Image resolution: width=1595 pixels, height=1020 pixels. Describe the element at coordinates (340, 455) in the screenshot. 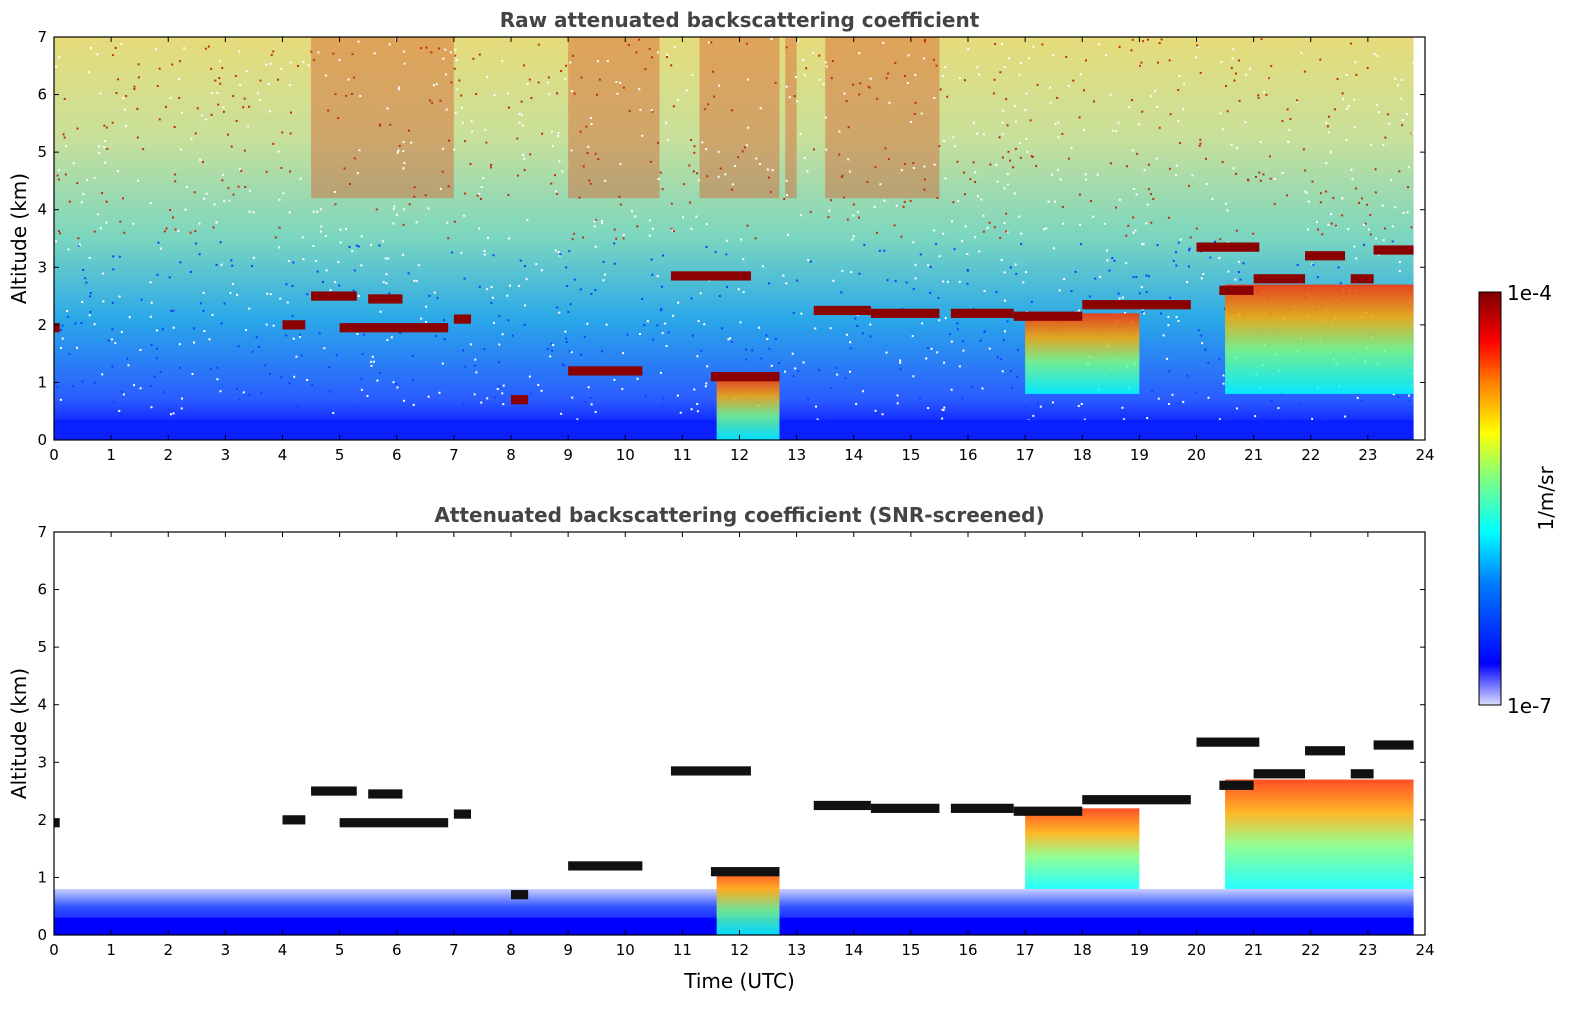

I see `x-tick-label: 5` at that location.